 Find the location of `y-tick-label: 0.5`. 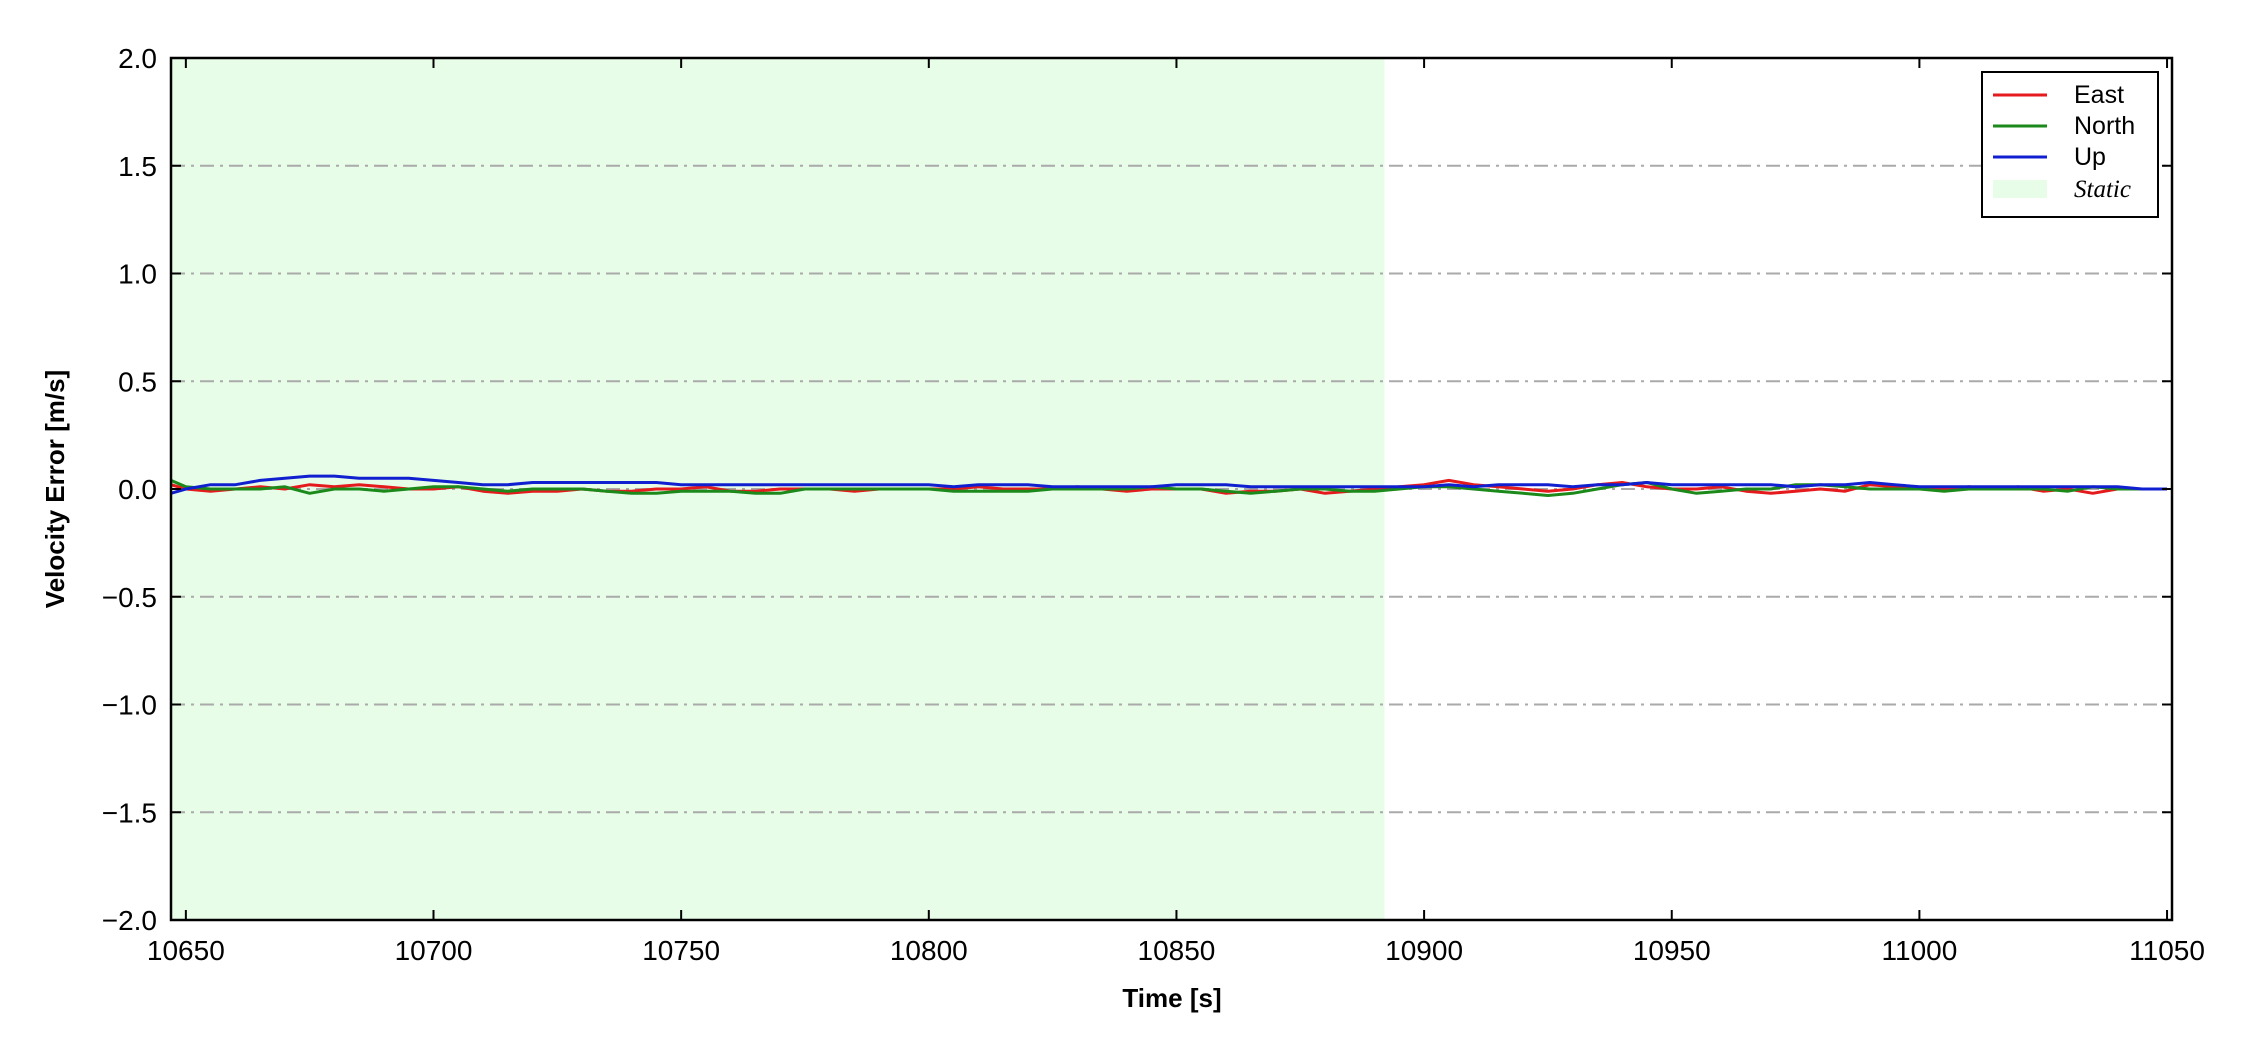

y-tick-label: 0.5 is located at coordinates (137, 381).